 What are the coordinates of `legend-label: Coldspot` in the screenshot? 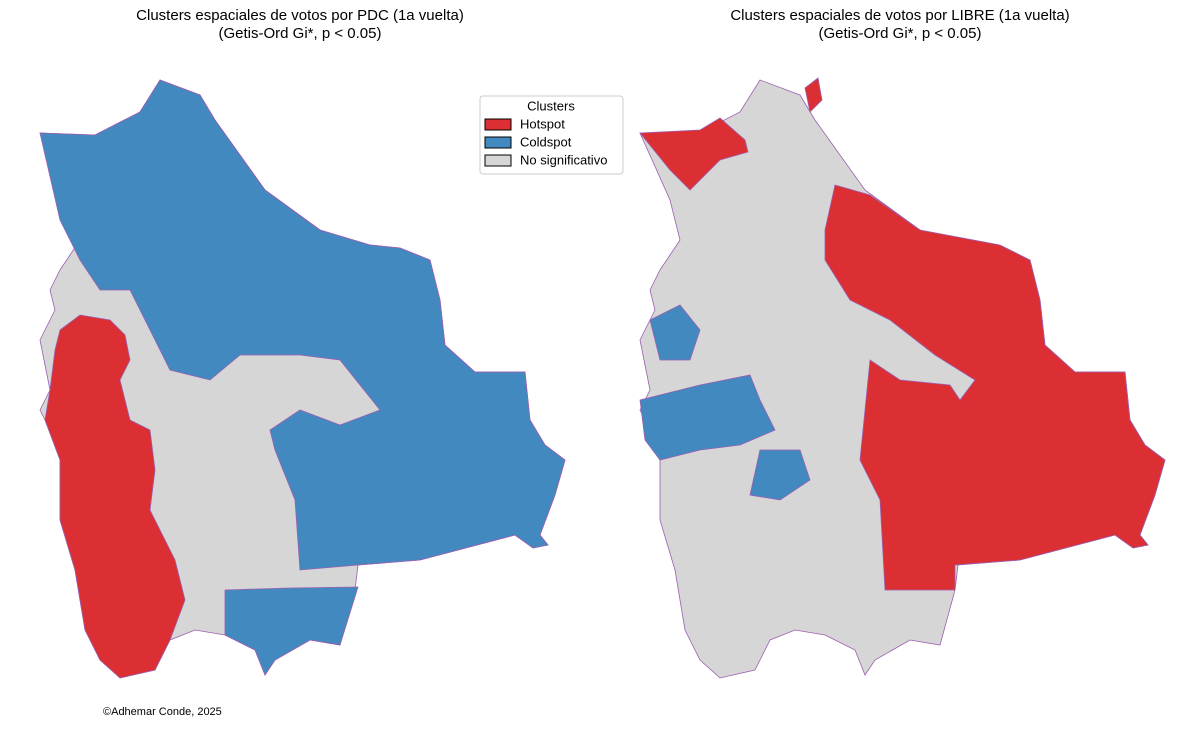 It's located at (546, 141).